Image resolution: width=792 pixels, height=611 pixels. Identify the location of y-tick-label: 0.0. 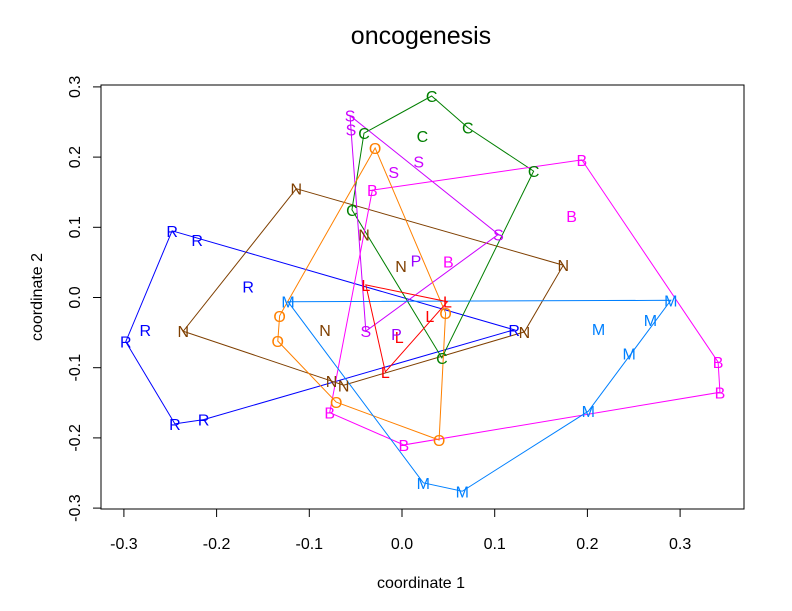
(75, 297).